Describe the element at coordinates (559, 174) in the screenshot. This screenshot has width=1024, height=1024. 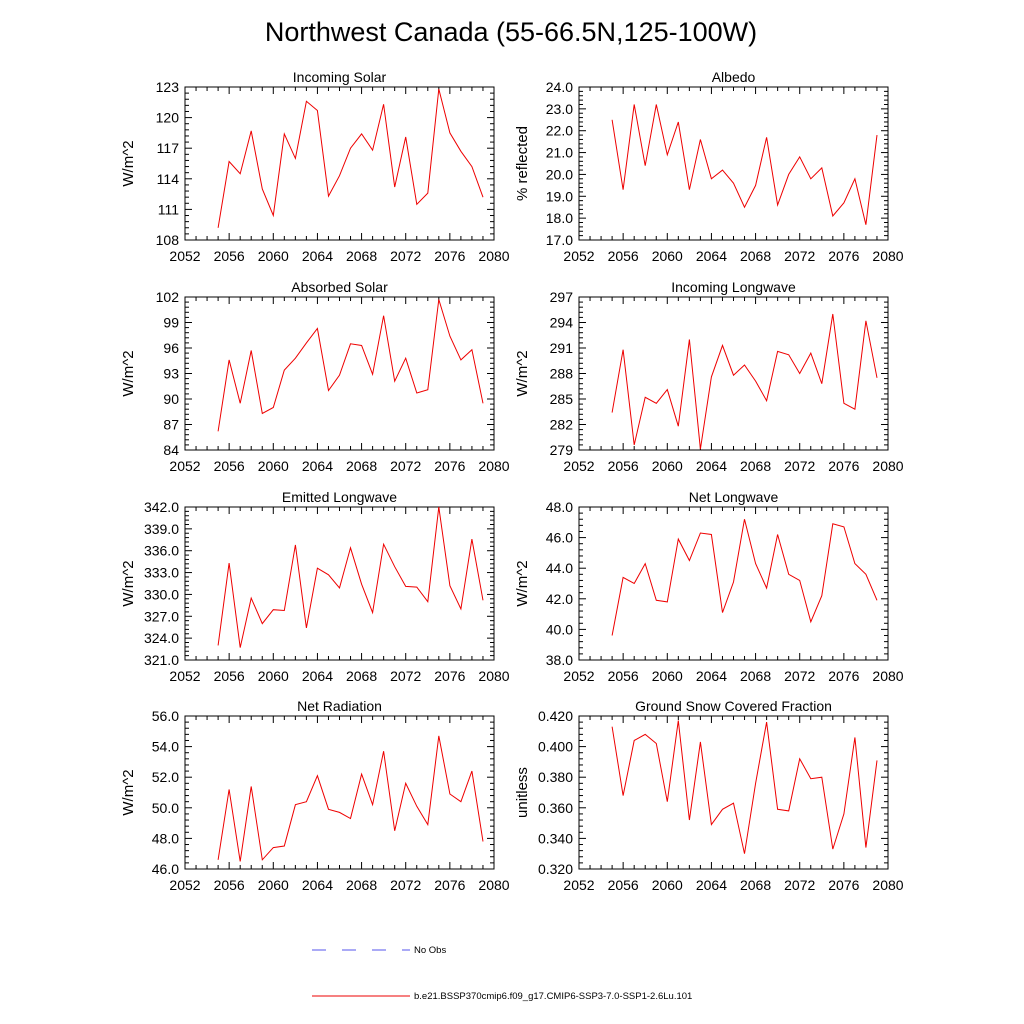
I see `y-tick-label: 20.0` at that location.